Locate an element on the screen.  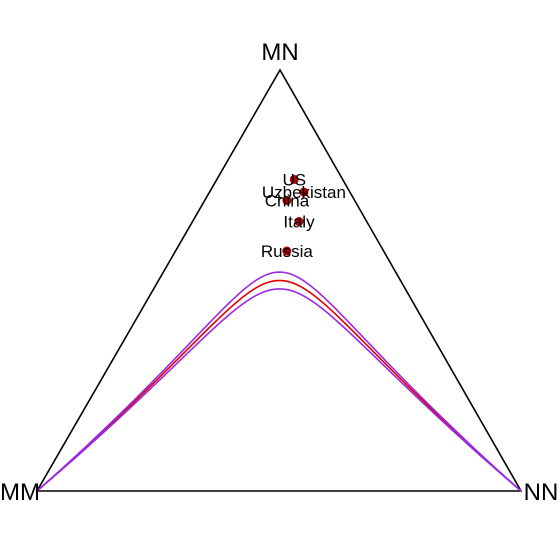
vertex-label-left: MM is located at coordinates (20, 492).